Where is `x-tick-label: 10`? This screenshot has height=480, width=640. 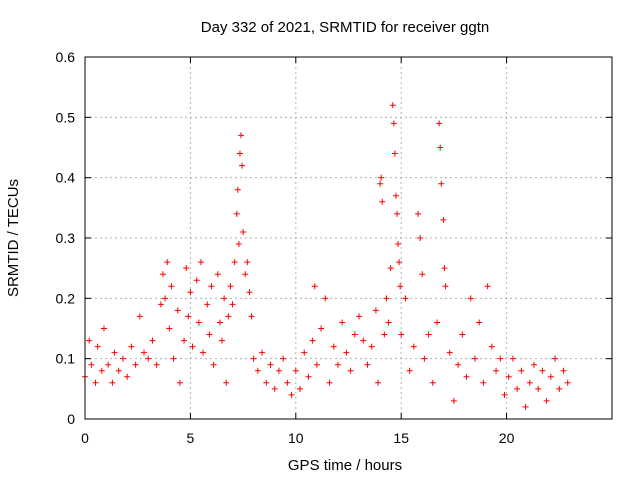
x-tick-label: 10 is located at coordinates (296, 438).